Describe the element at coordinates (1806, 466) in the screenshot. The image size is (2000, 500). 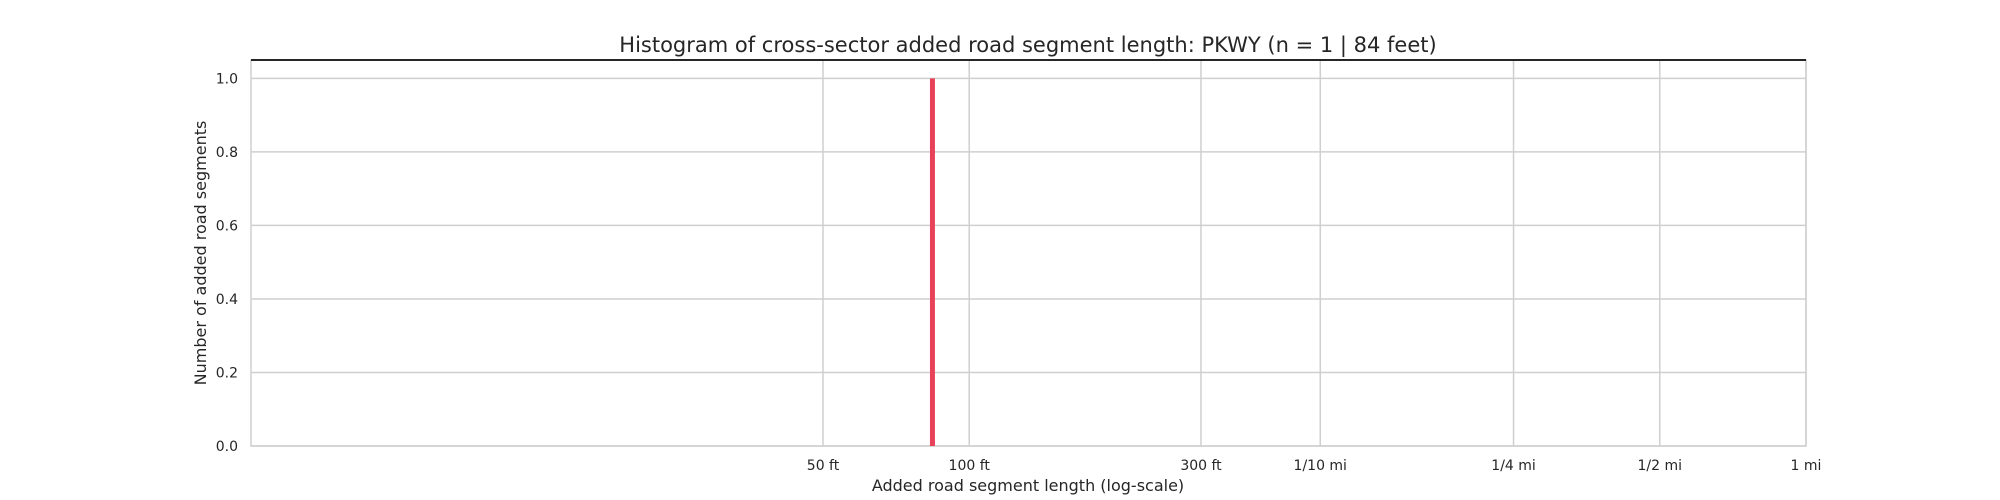
I see `x-tick-label: 1 mi` at that location.